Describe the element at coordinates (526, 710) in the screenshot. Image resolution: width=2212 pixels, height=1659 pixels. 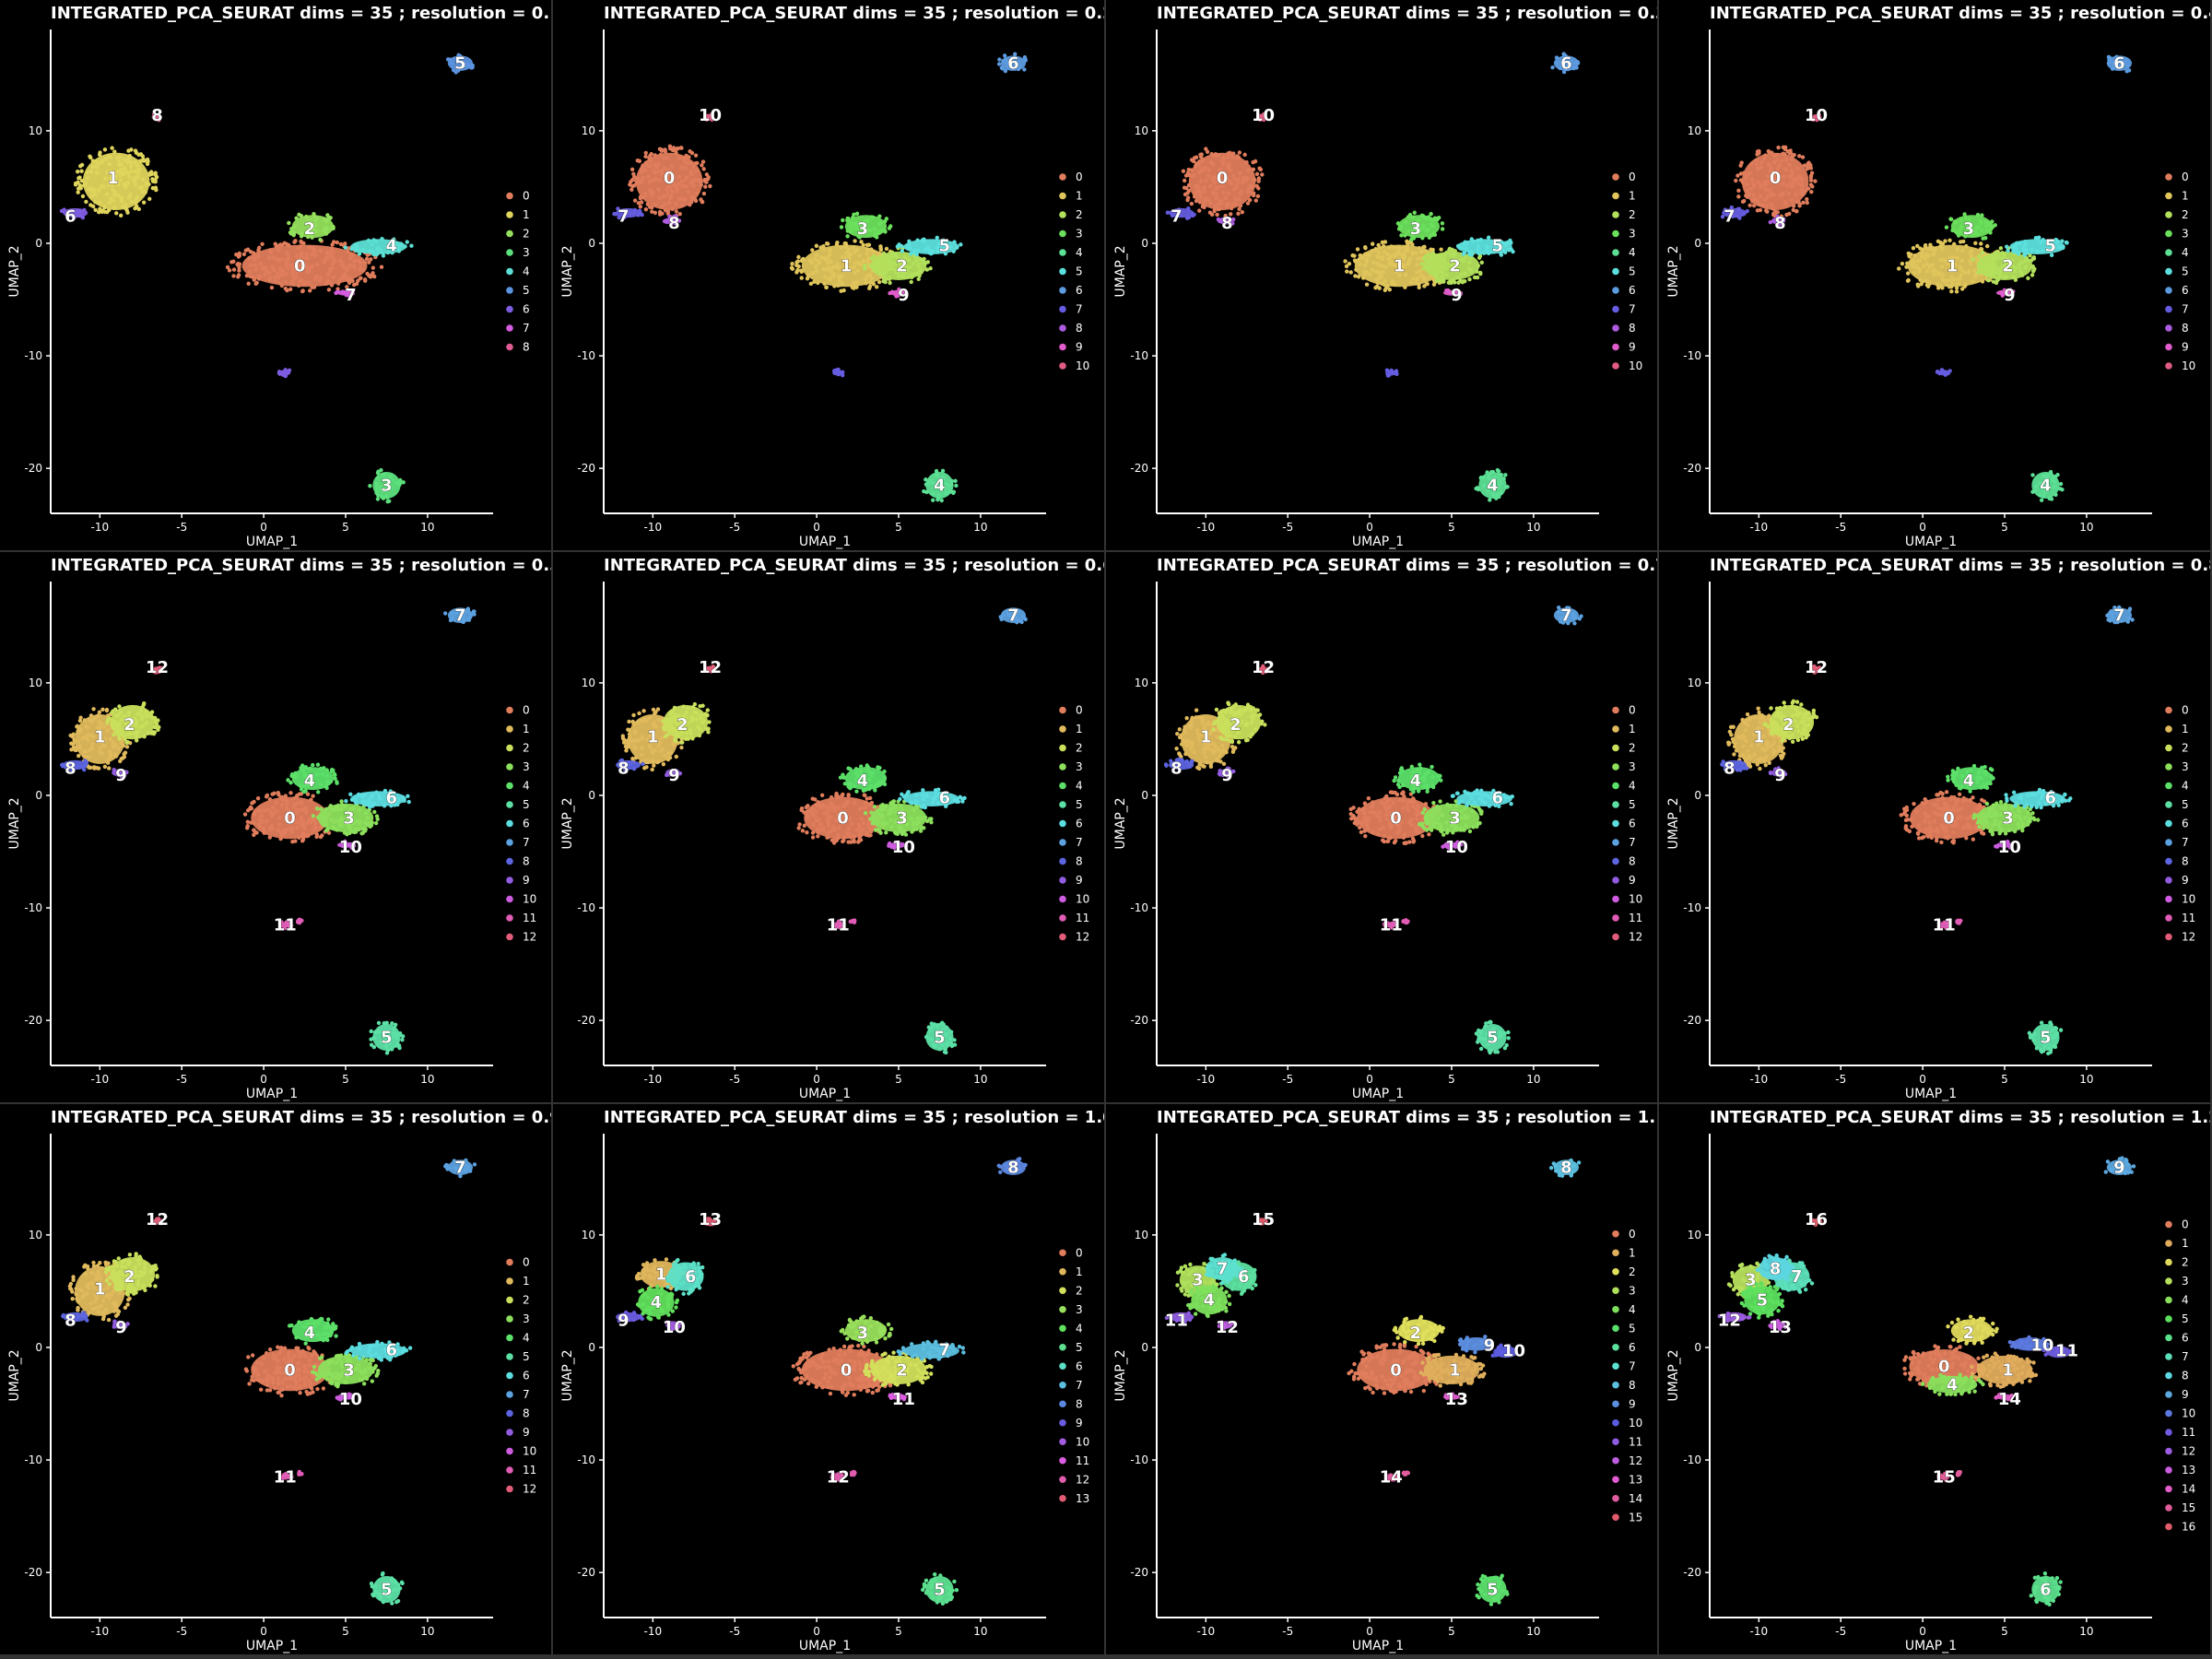
I see `legend-label: 0` at that location.